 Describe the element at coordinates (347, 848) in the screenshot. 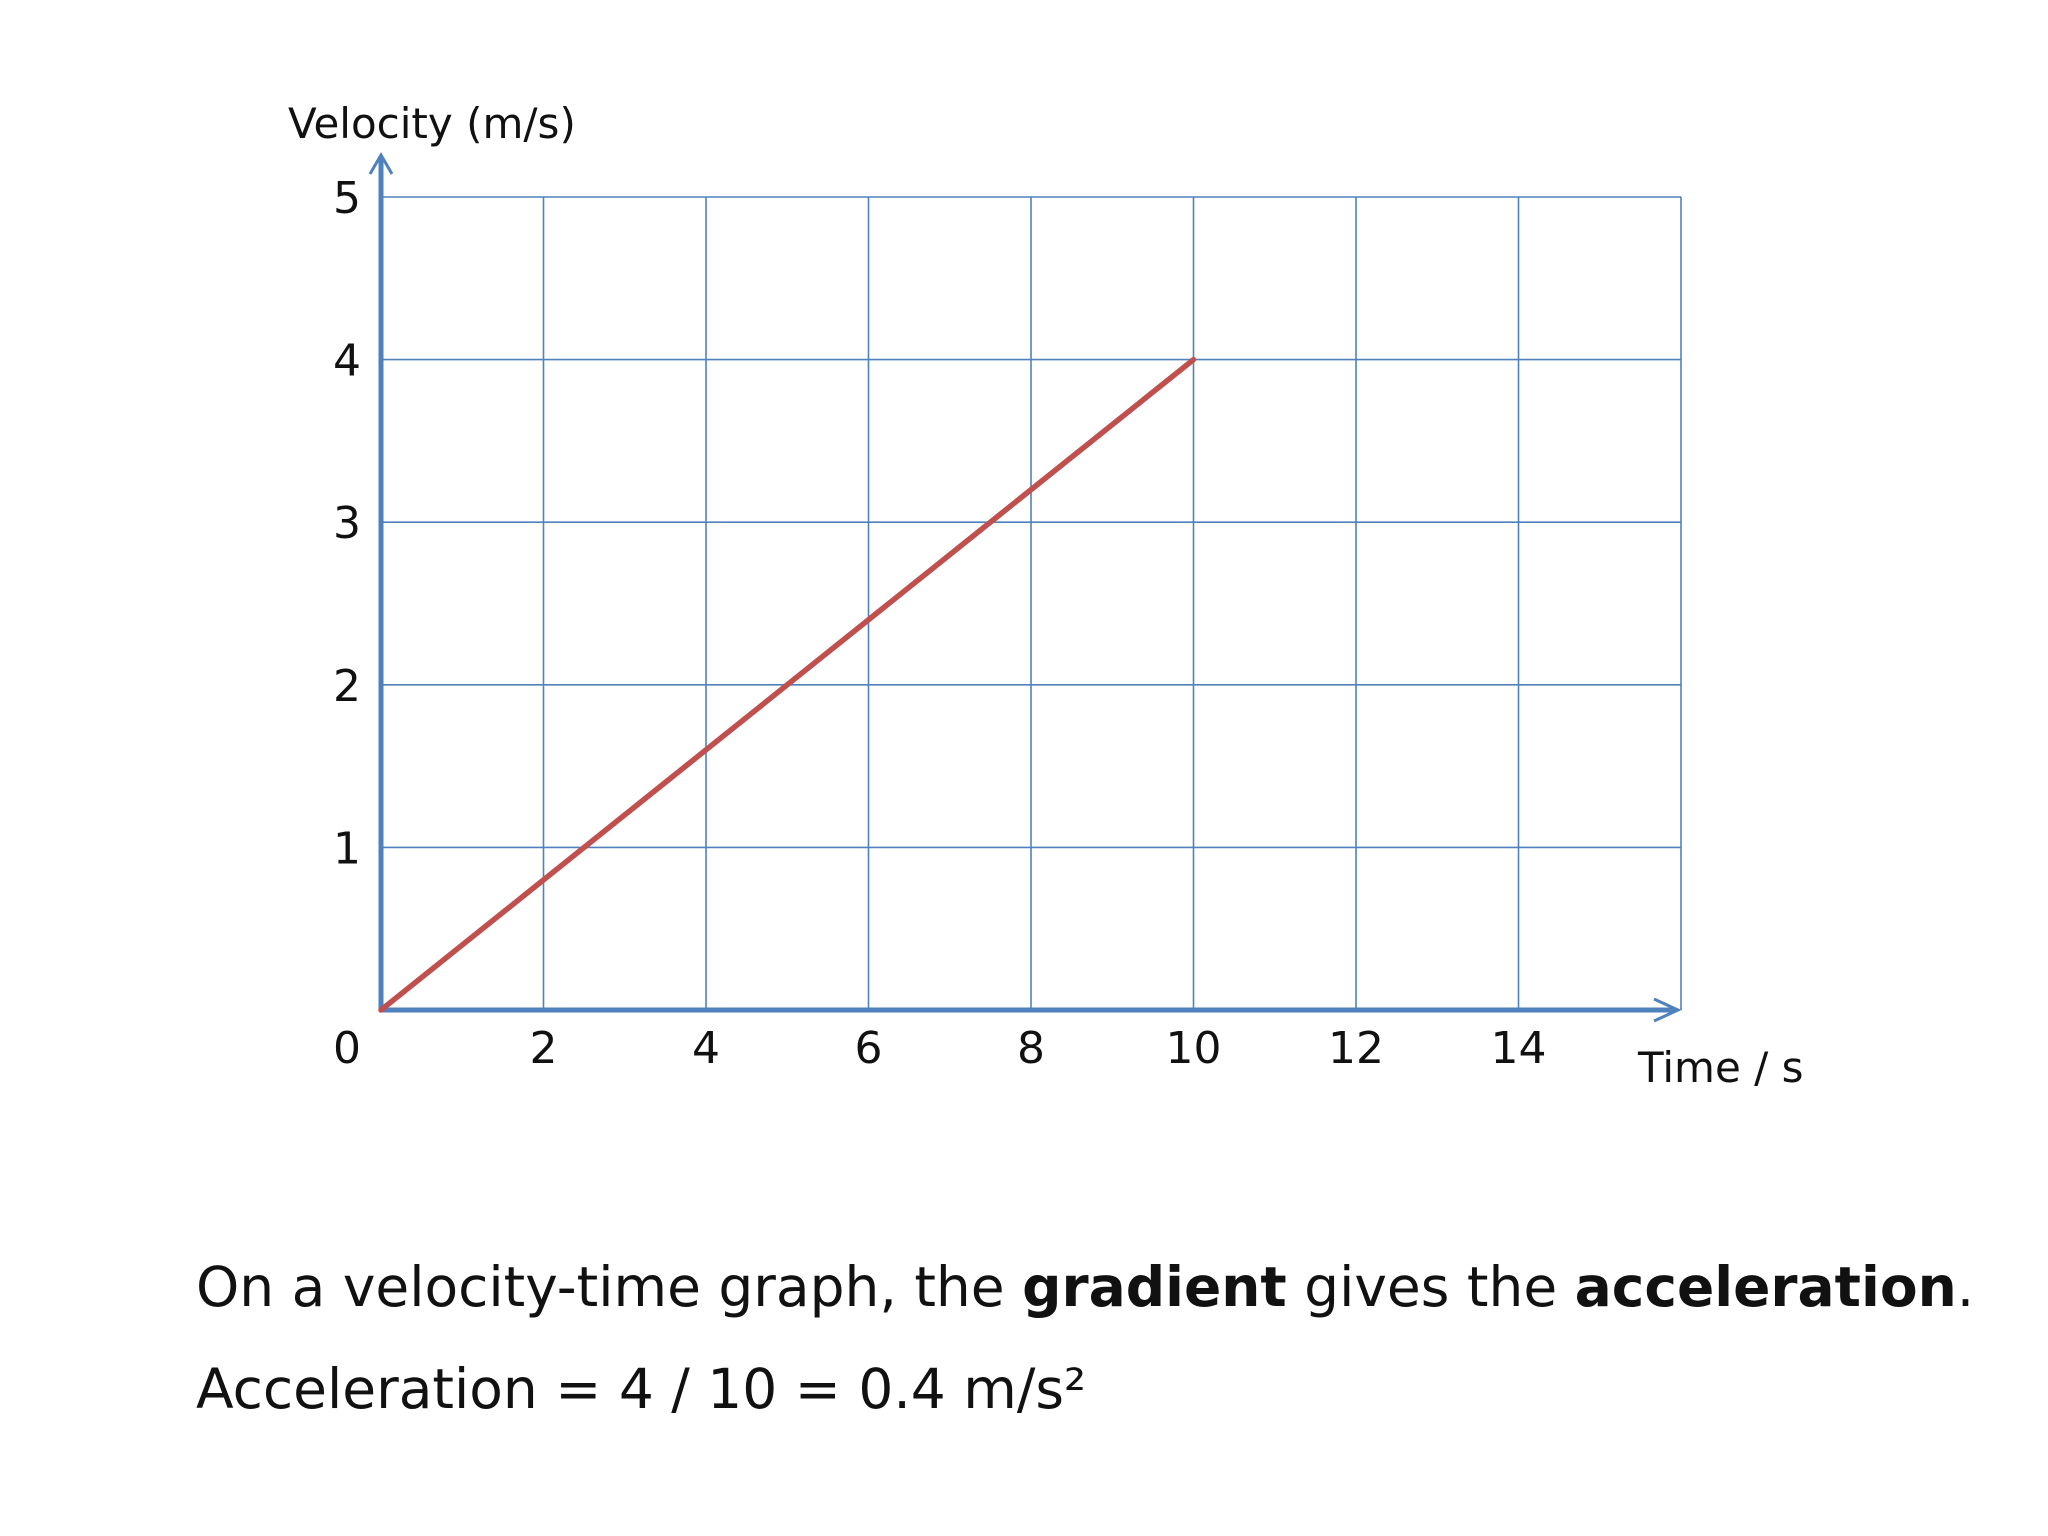

I see `y-tick-label: 1` at that location.